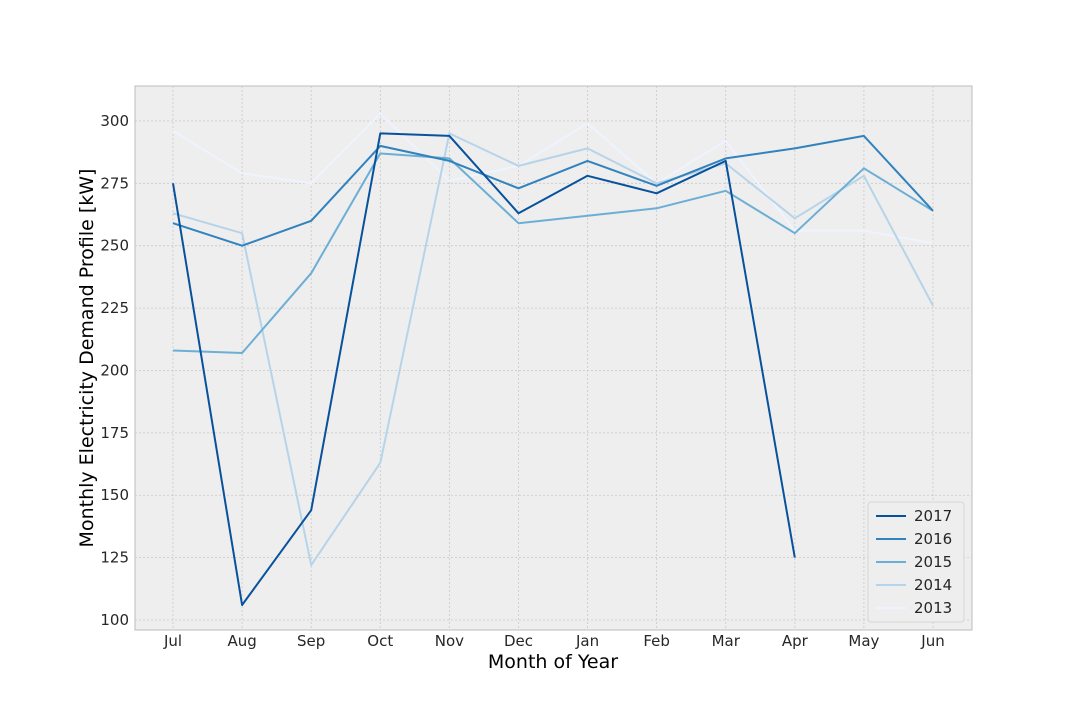 Image resolution: width=1080 pixels, height=720 pixels. Describe the element at coordinates (726, 641) in the screenshot. I see `x-tick-label: Mar` at that location.